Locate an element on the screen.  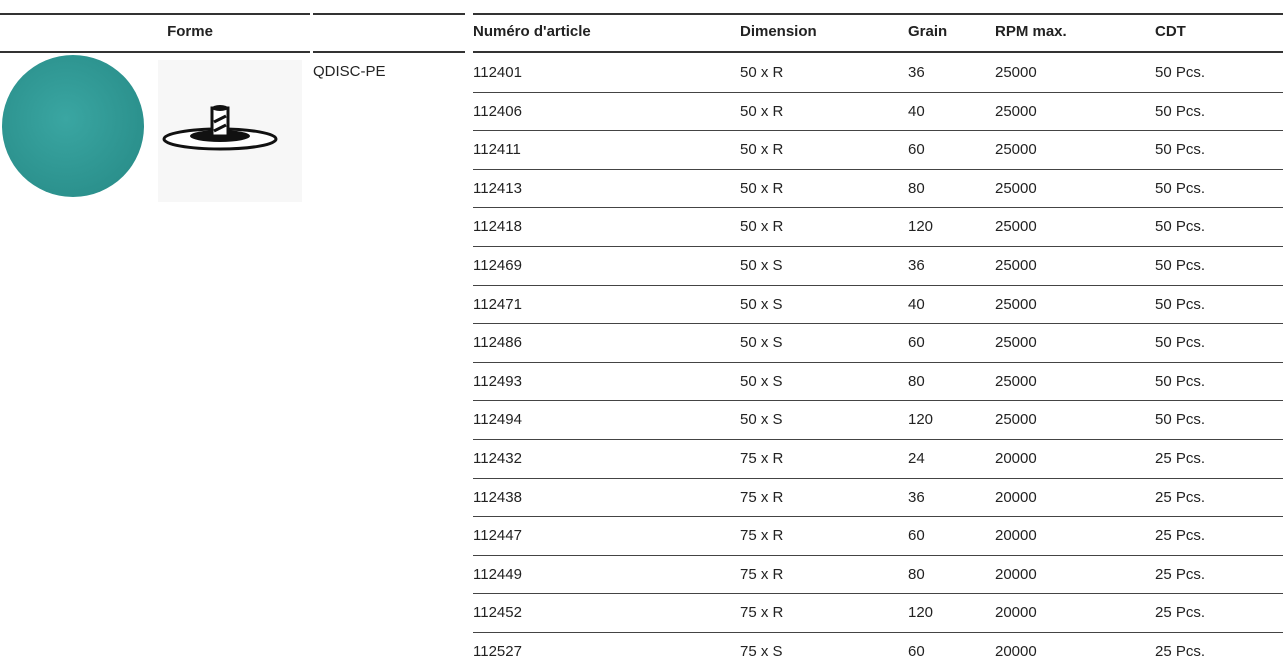
article-number: 112411 is located at coordinates (497, 150).